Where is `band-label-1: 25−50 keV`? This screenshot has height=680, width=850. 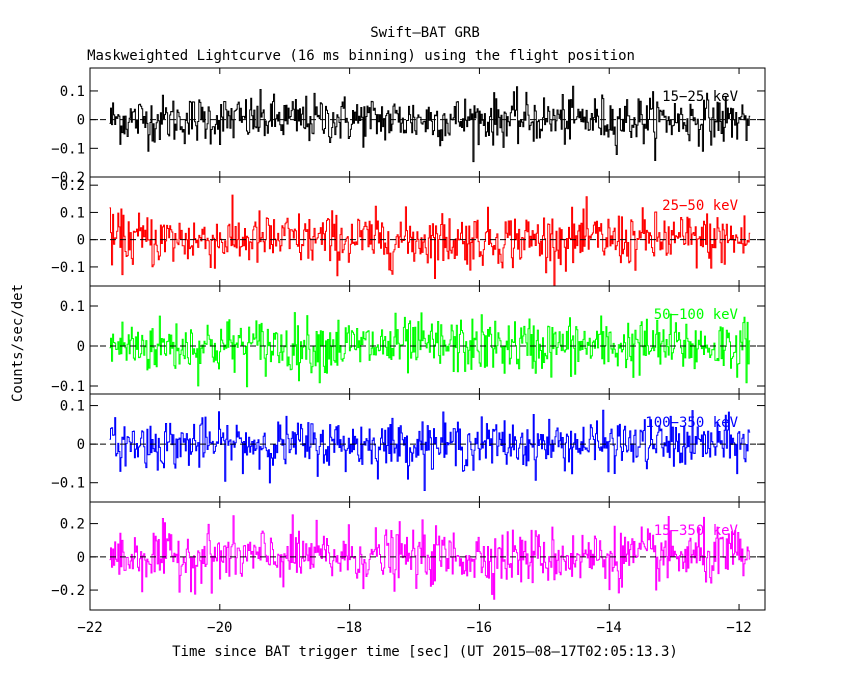 band-label-1: 25−50 keV is located at coordinates (700, 206).